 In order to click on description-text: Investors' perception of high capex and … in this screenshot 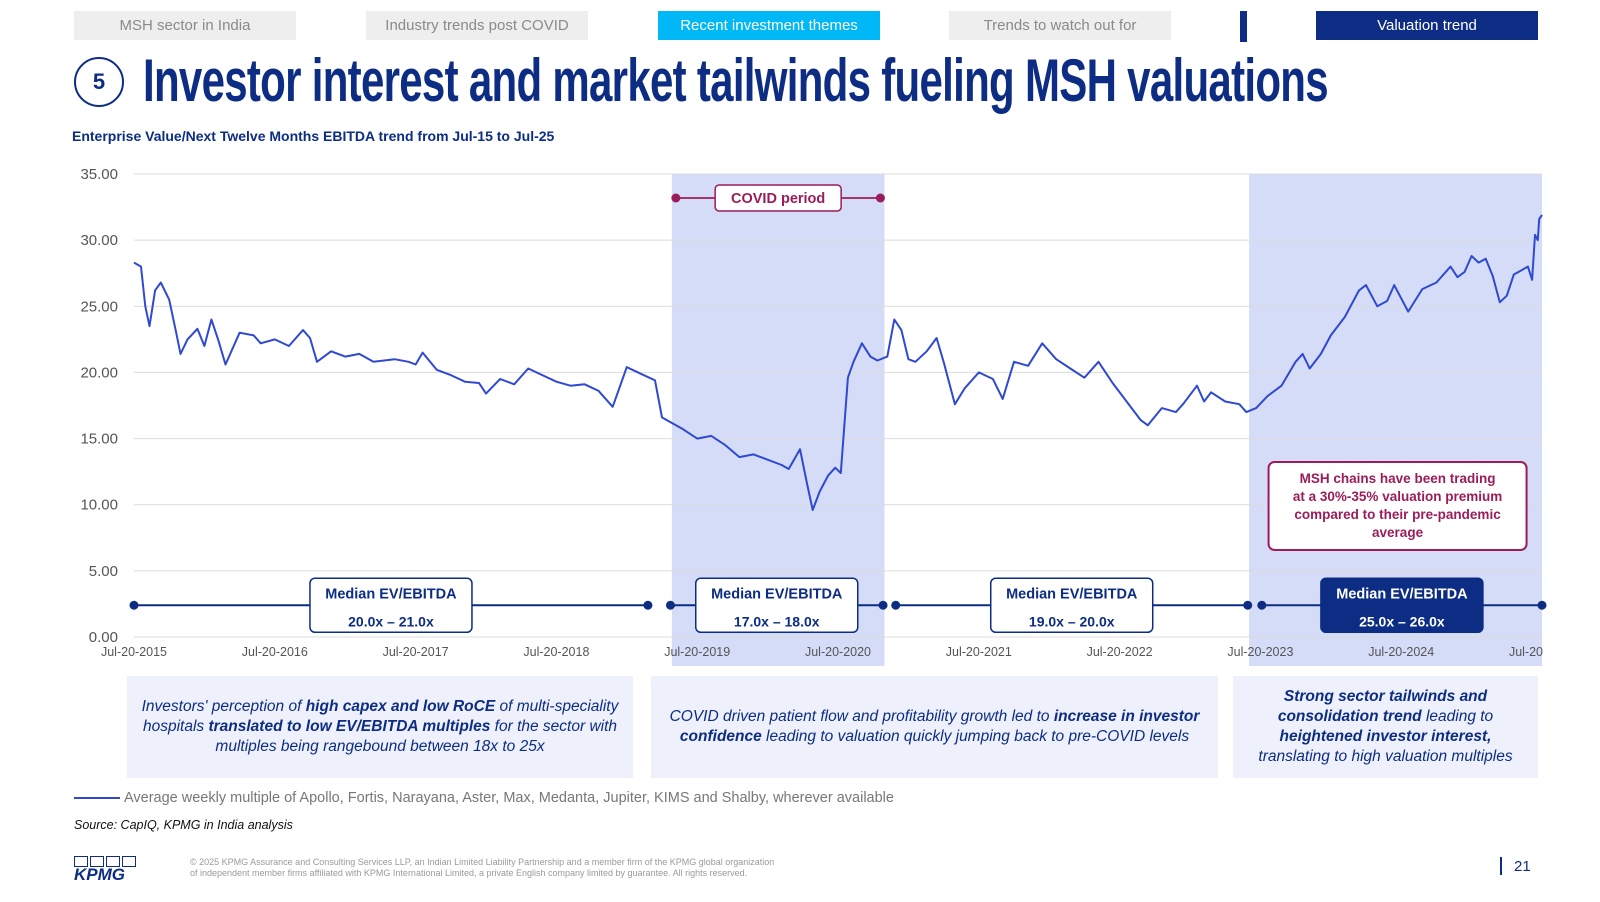, I will do `click(380, 727)`.